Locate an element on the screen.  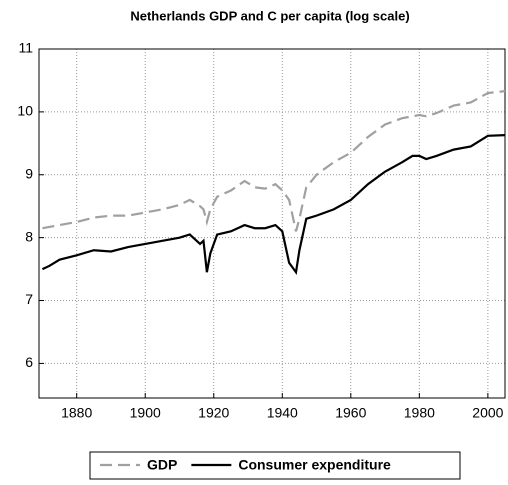
y-tick-label: 6 is located at coordinates (29, 362).